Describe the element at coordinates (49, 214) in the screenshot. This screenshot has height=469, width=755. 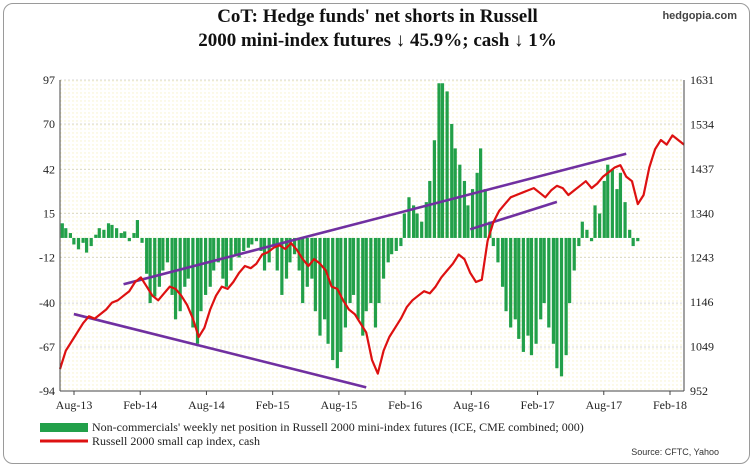
I see `left-axis-tick: 15` at that location.